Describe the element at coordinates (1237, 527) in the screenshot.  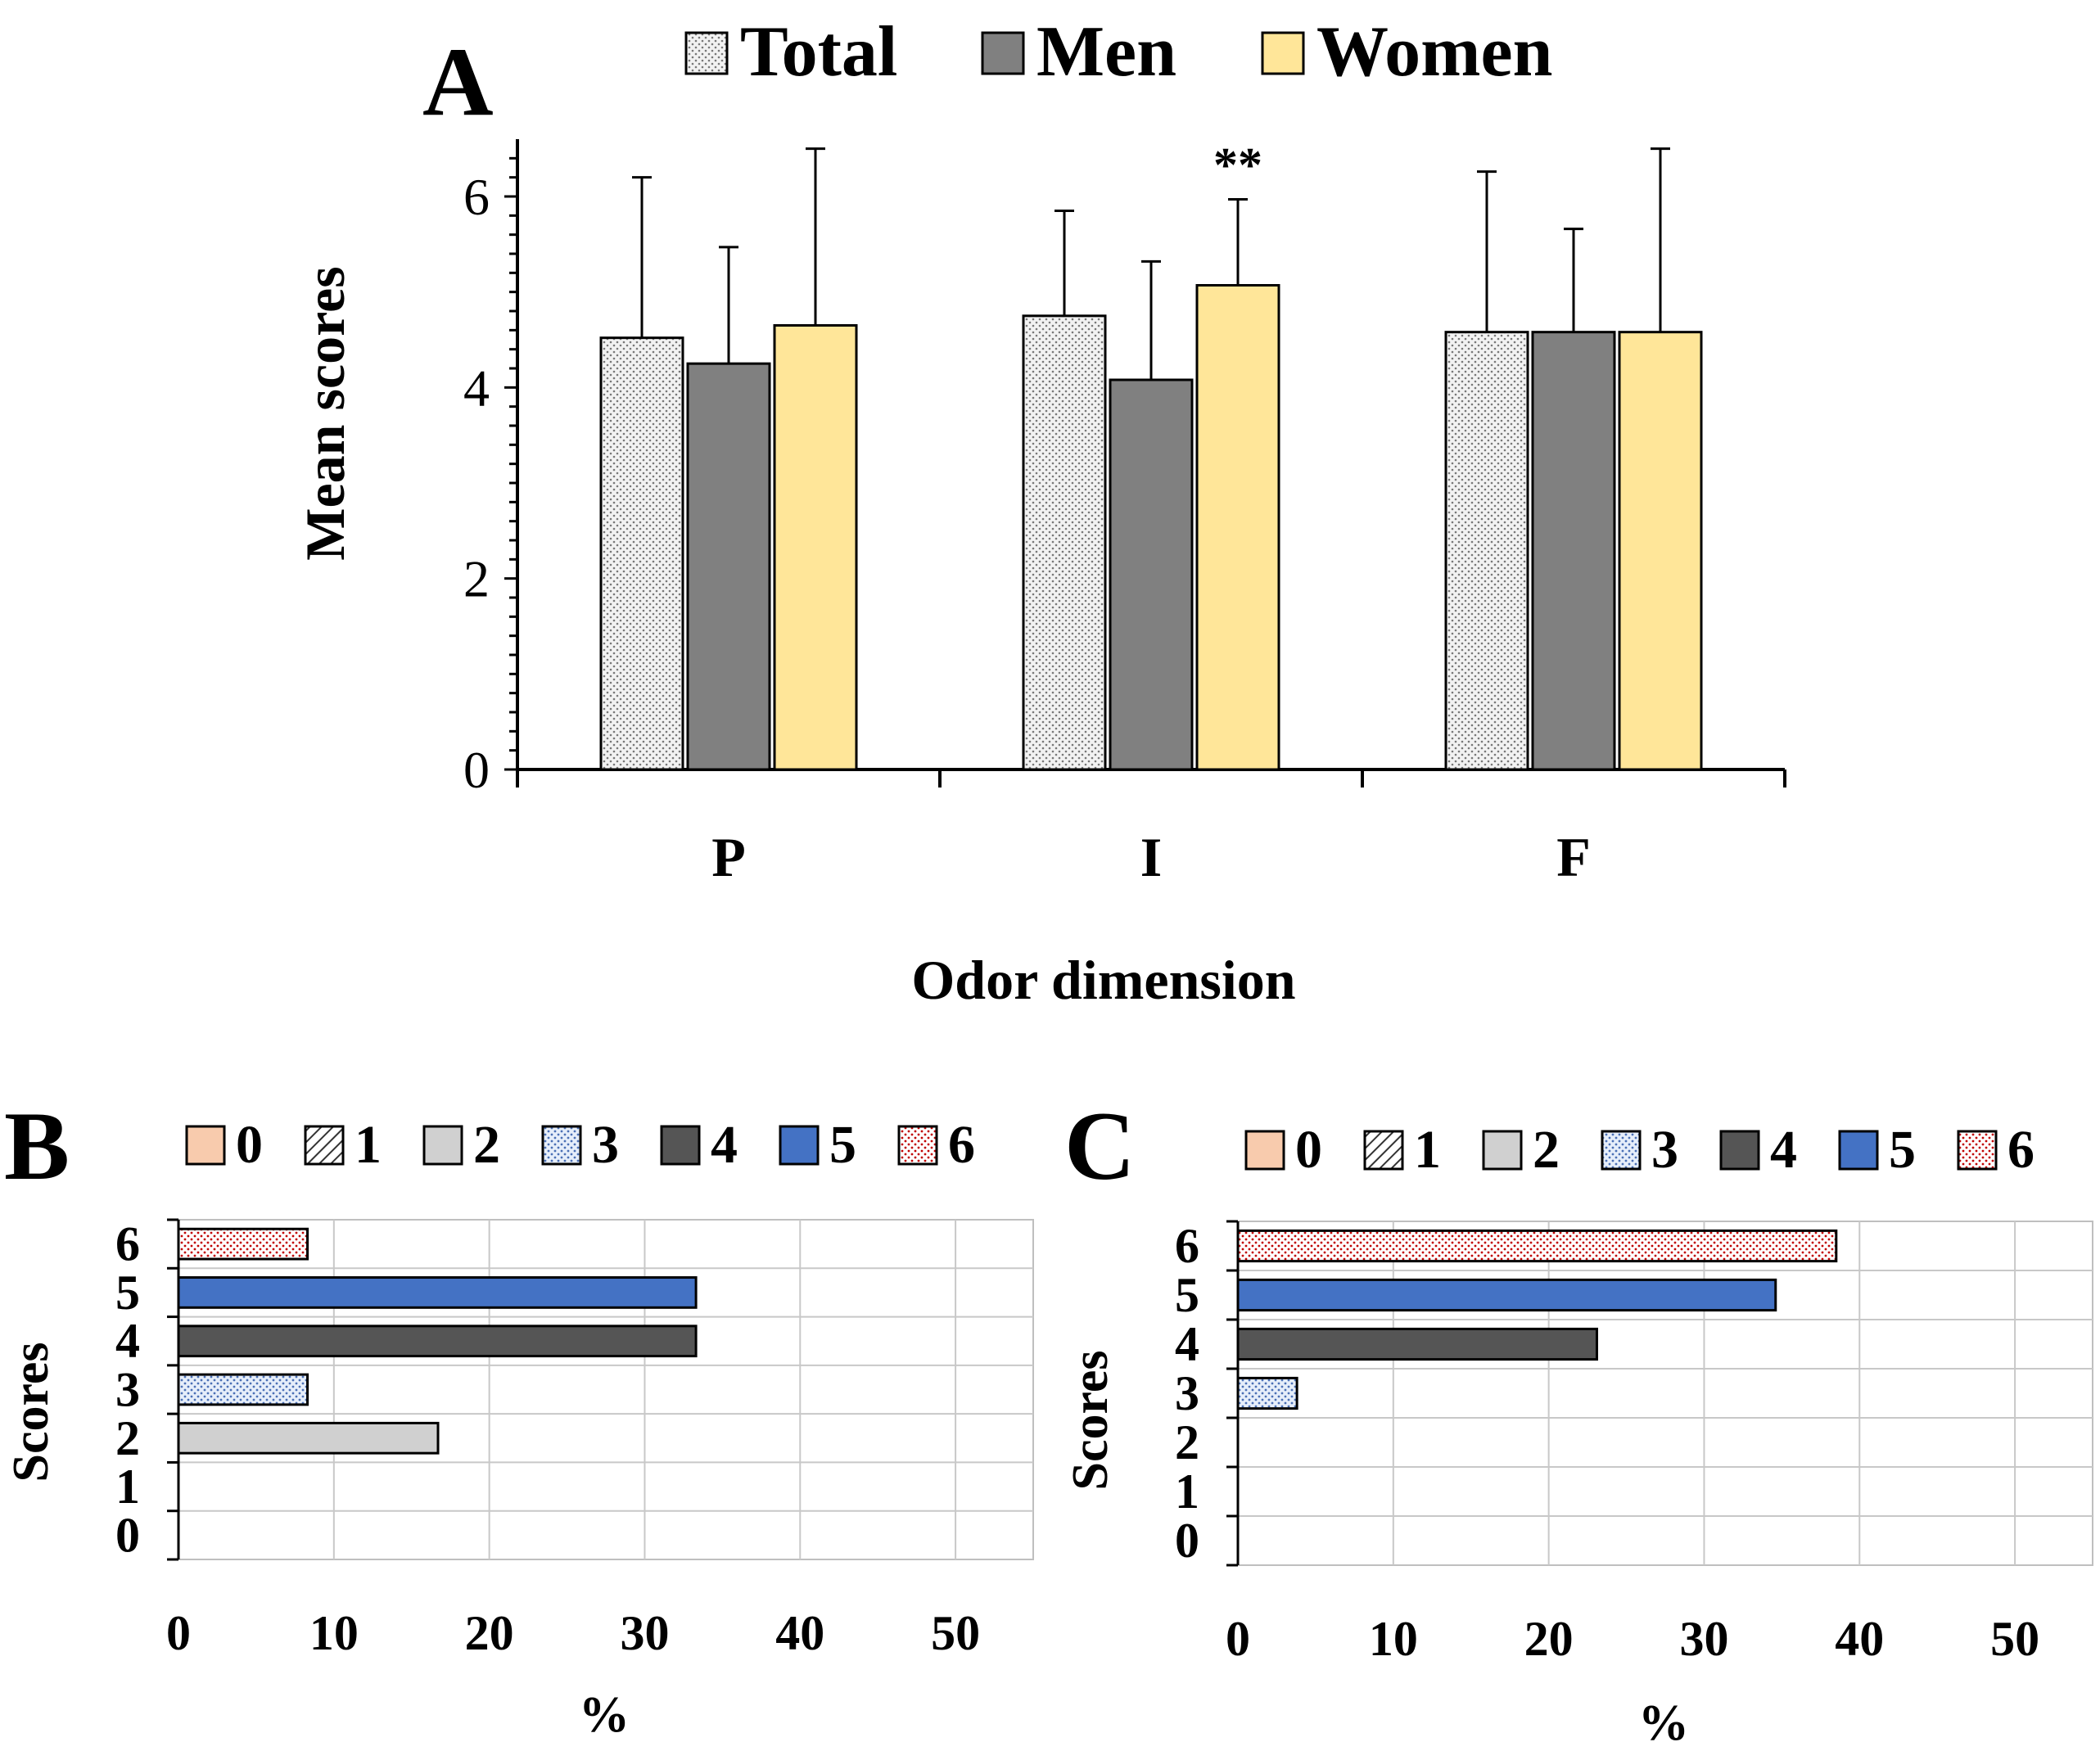
I see `panel-a-bar-women-I` at that location.